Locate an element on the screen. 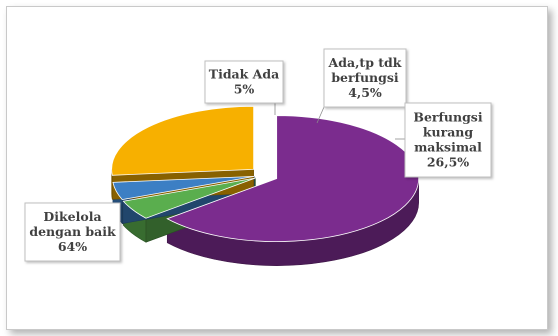 This screenshot has width=558, height=336. data-label-text: berfungsi is located at coordinates (365, 77).